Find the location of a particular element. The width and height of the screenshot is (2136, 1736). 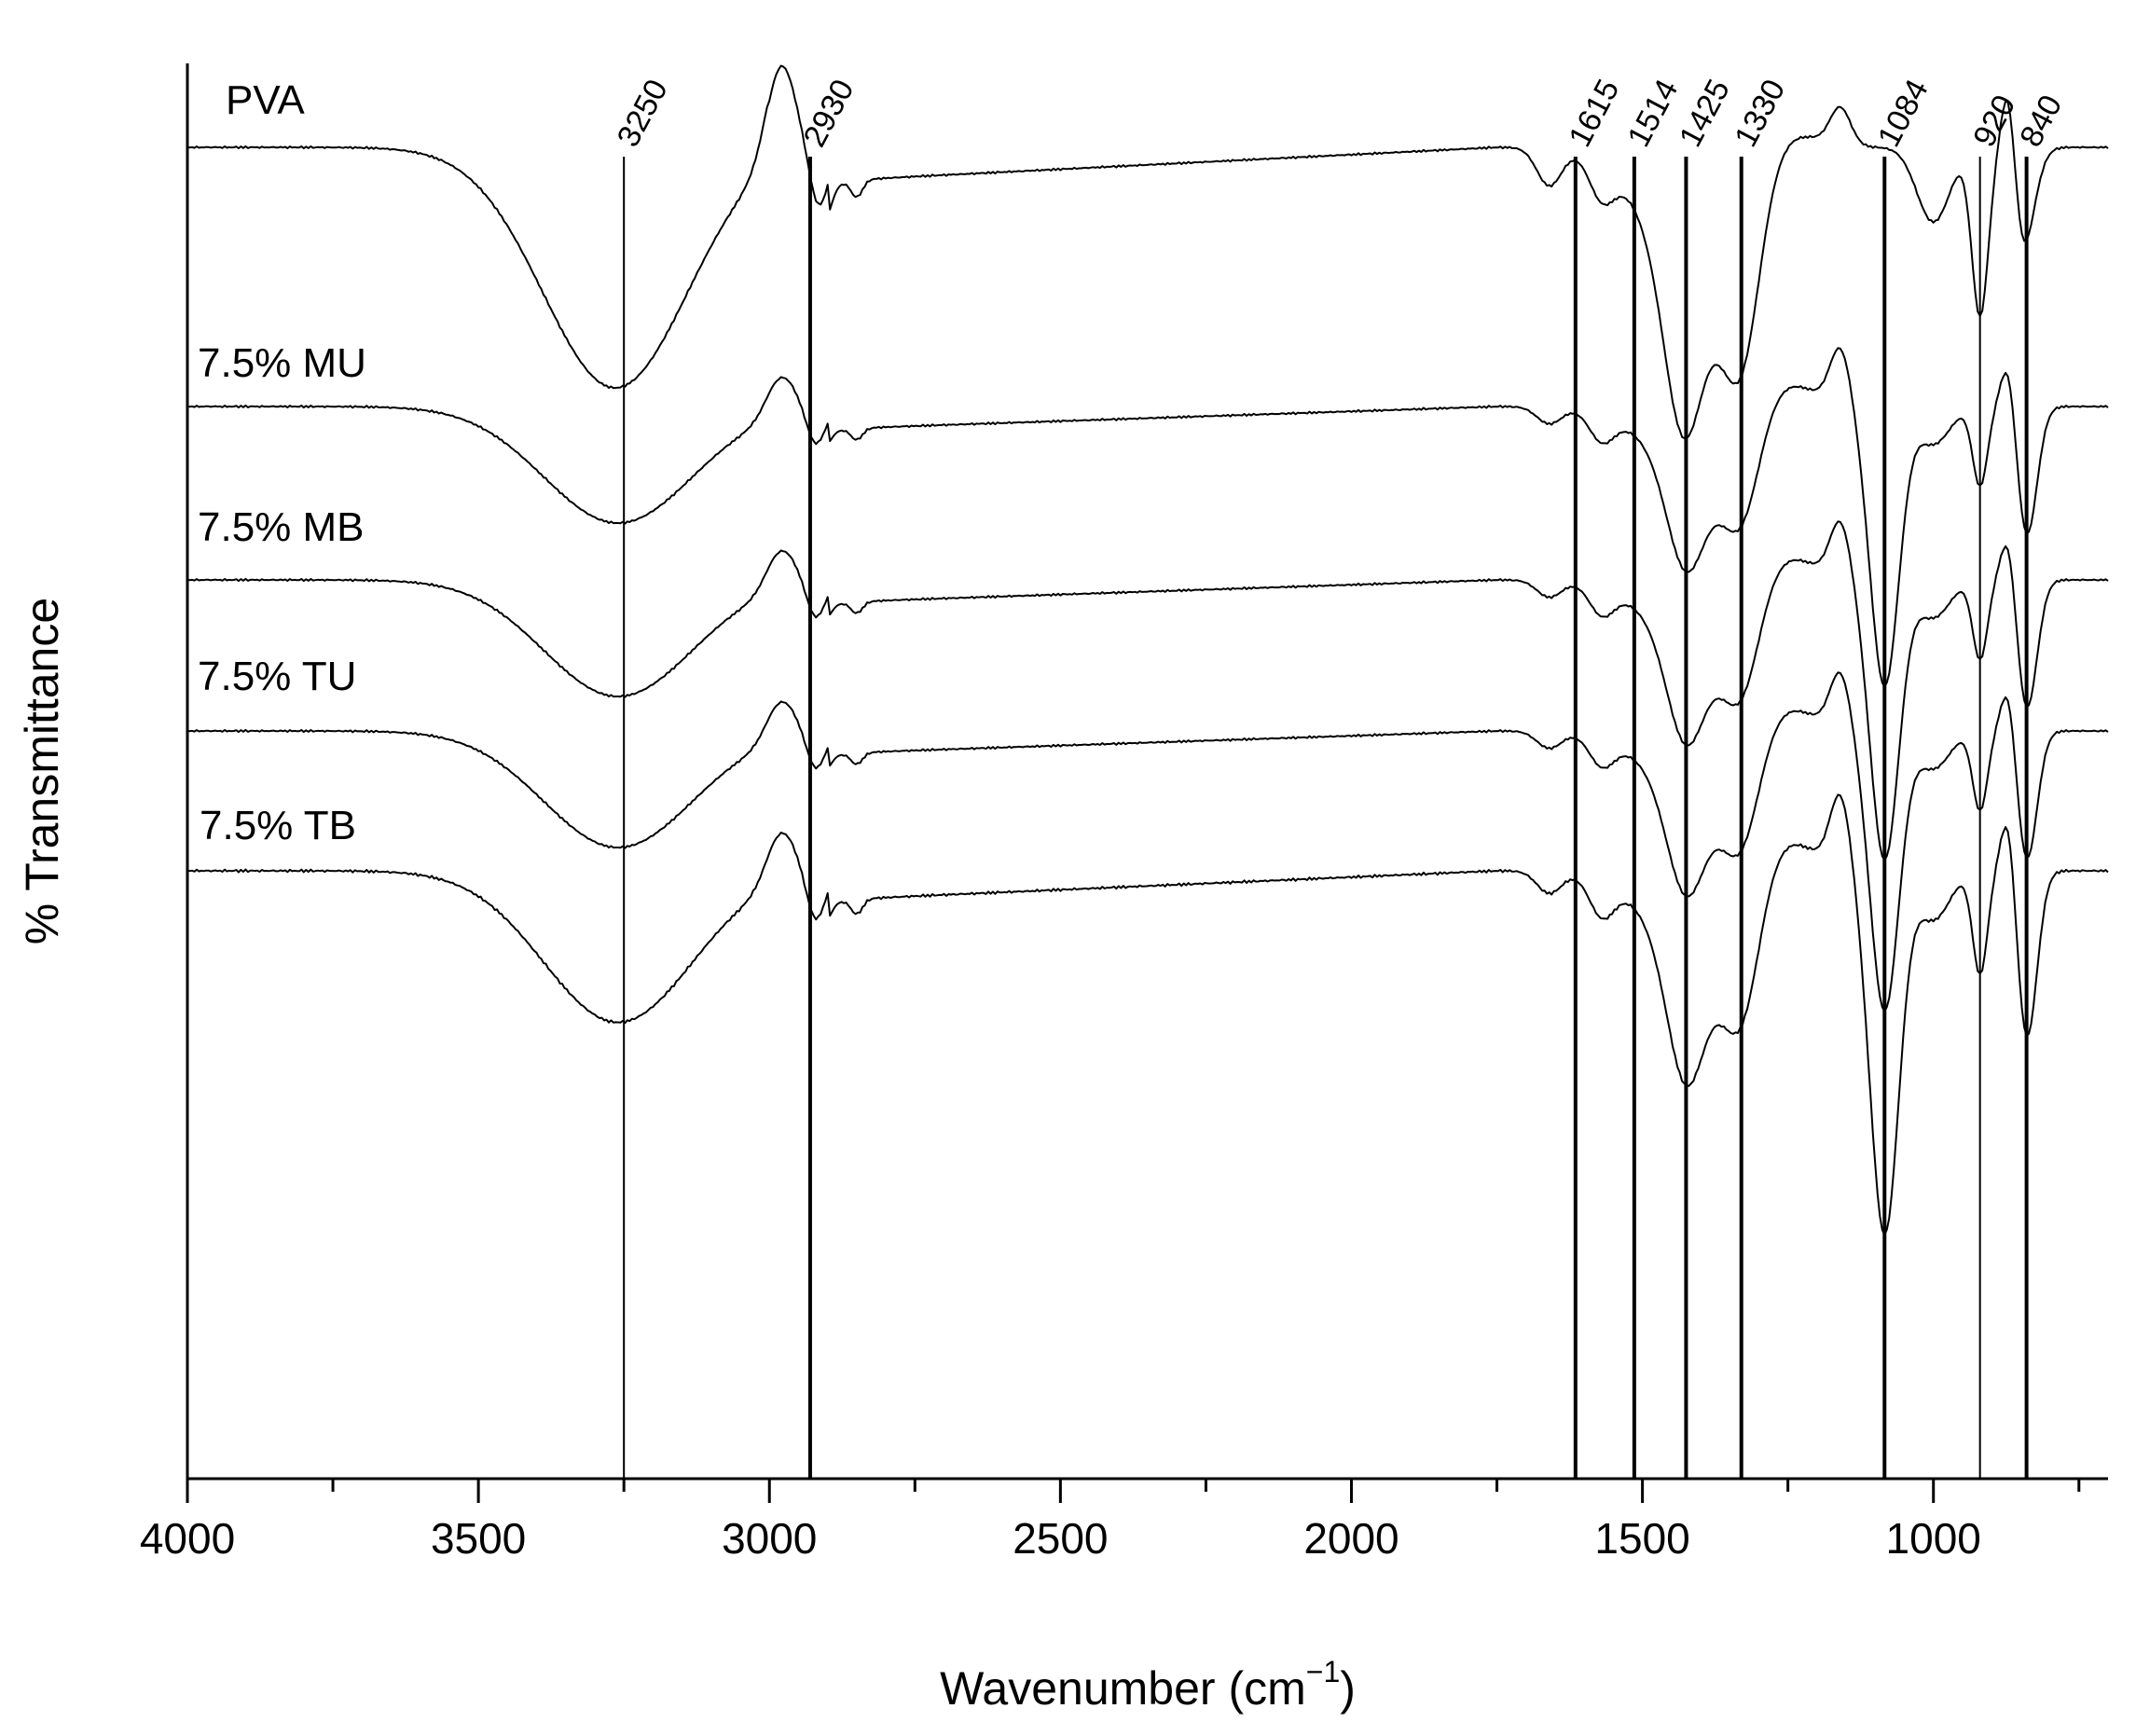

x-tick-label: 1000 is located at coordinates (1934, 1538).